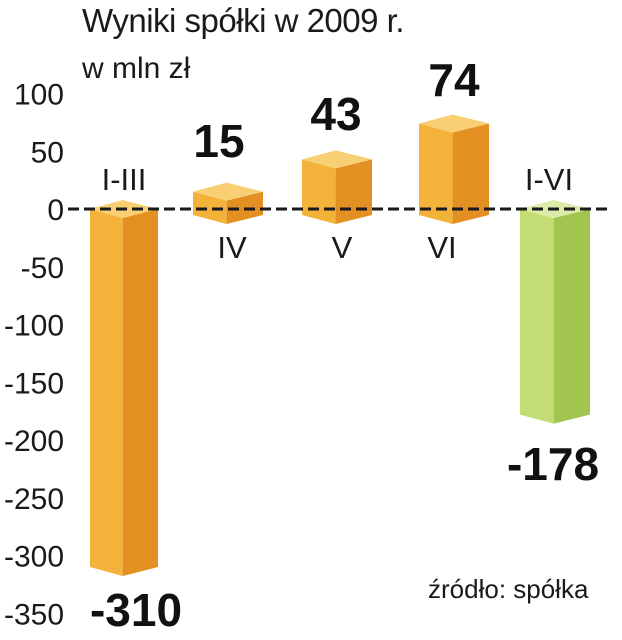 The width and height of the screenshot is (622, 640). What do you see at coordinates (124, 179) in the screenshot?
I see `category-label: I-III` at bounding box center [124, 179].